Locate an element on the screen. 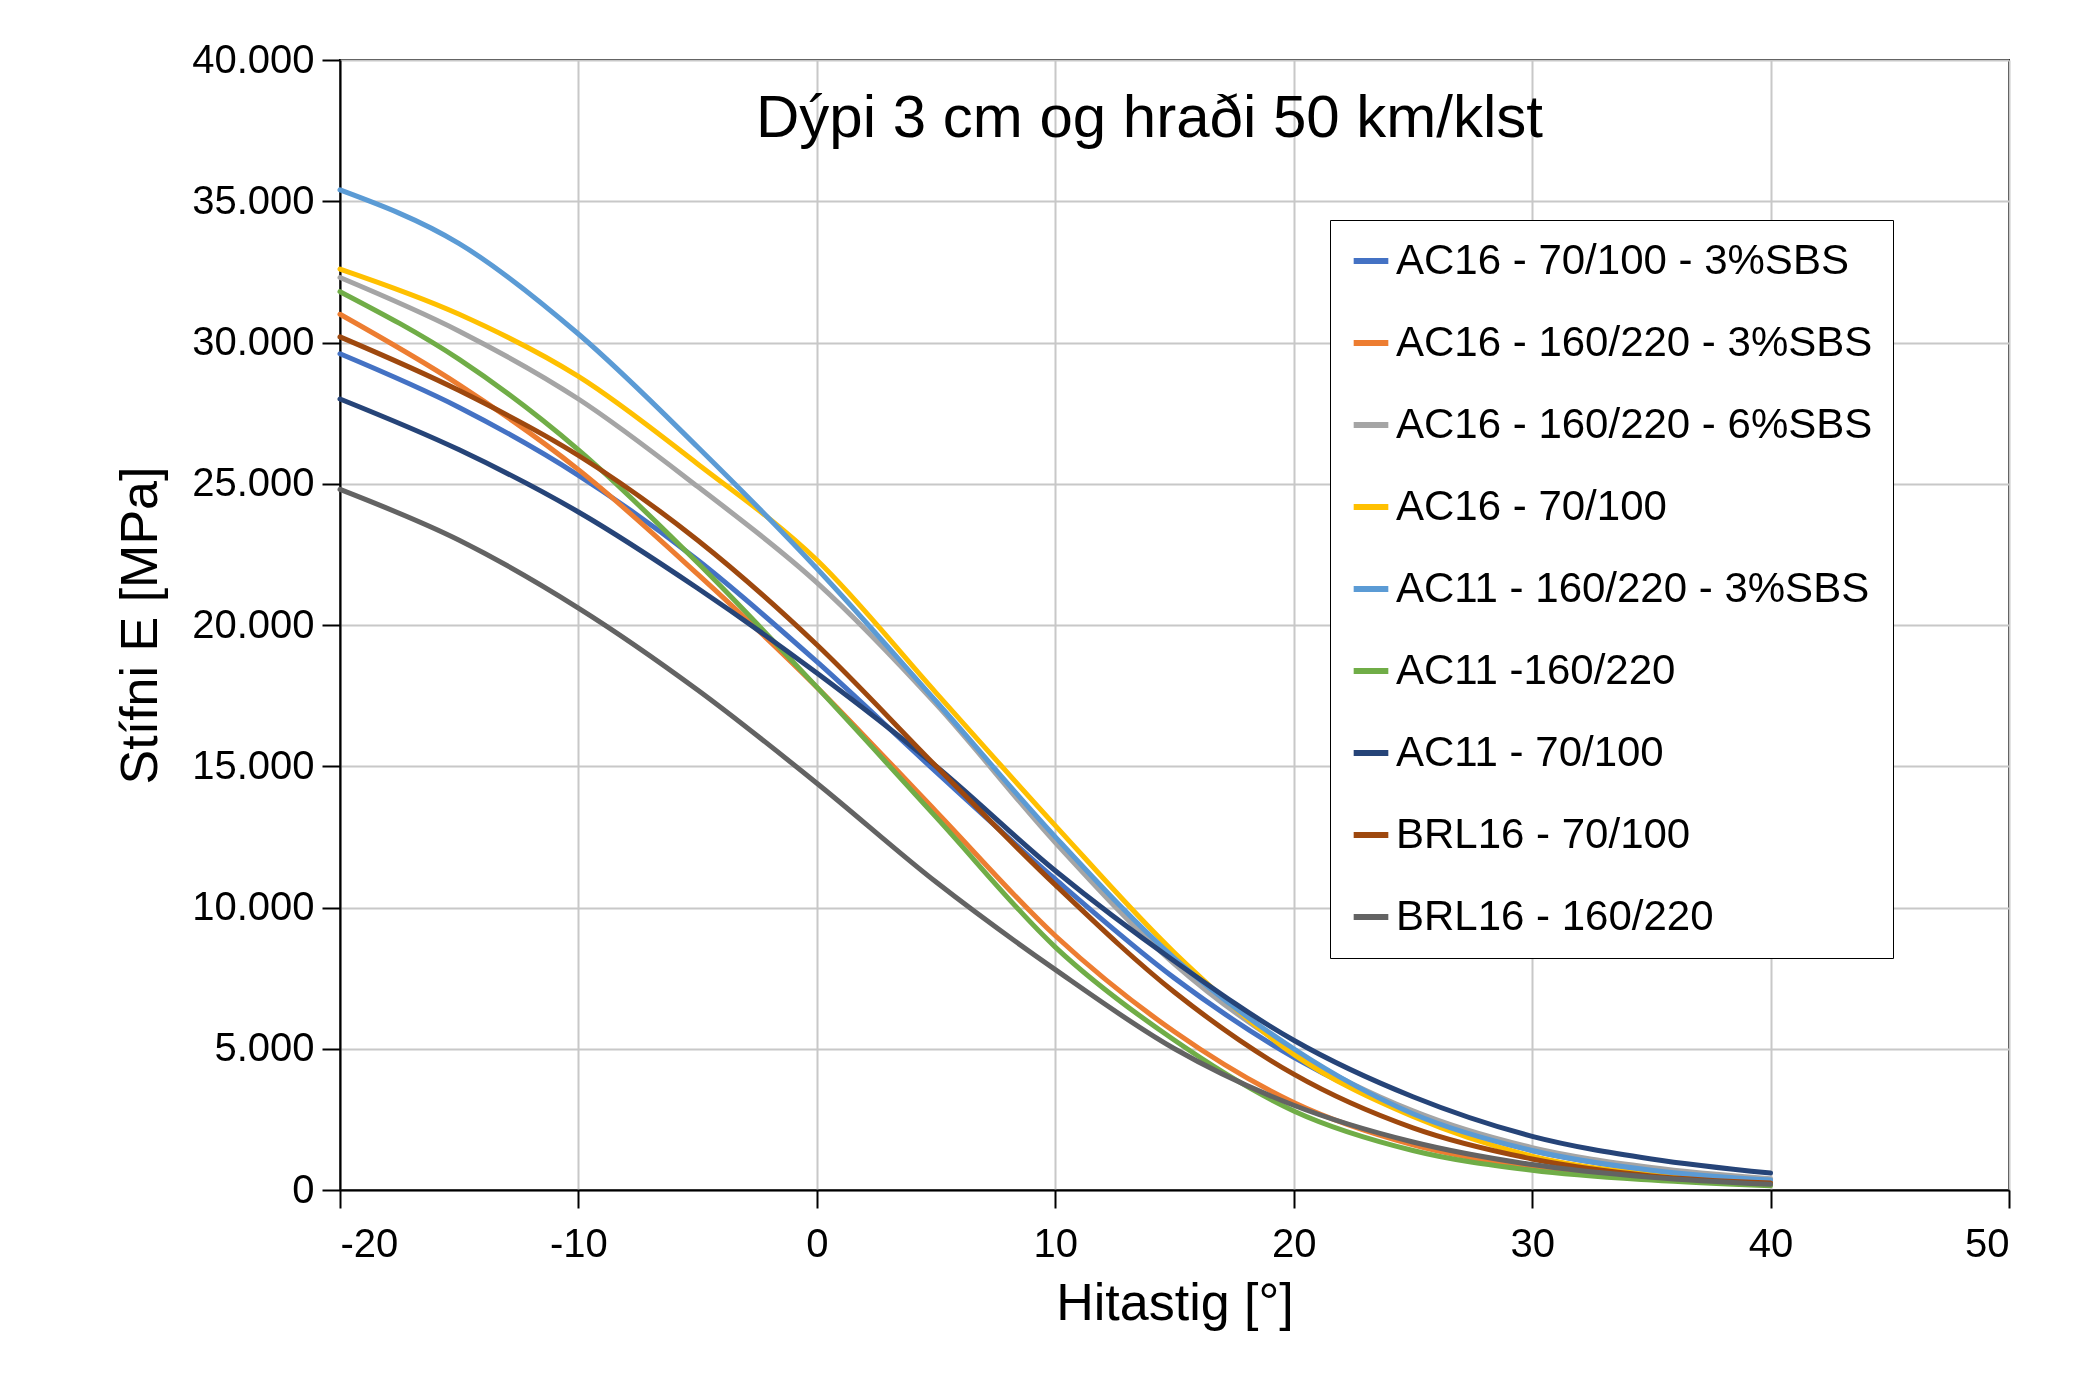  y-tick-label: 40.000 is located at coordinates (253, 58).